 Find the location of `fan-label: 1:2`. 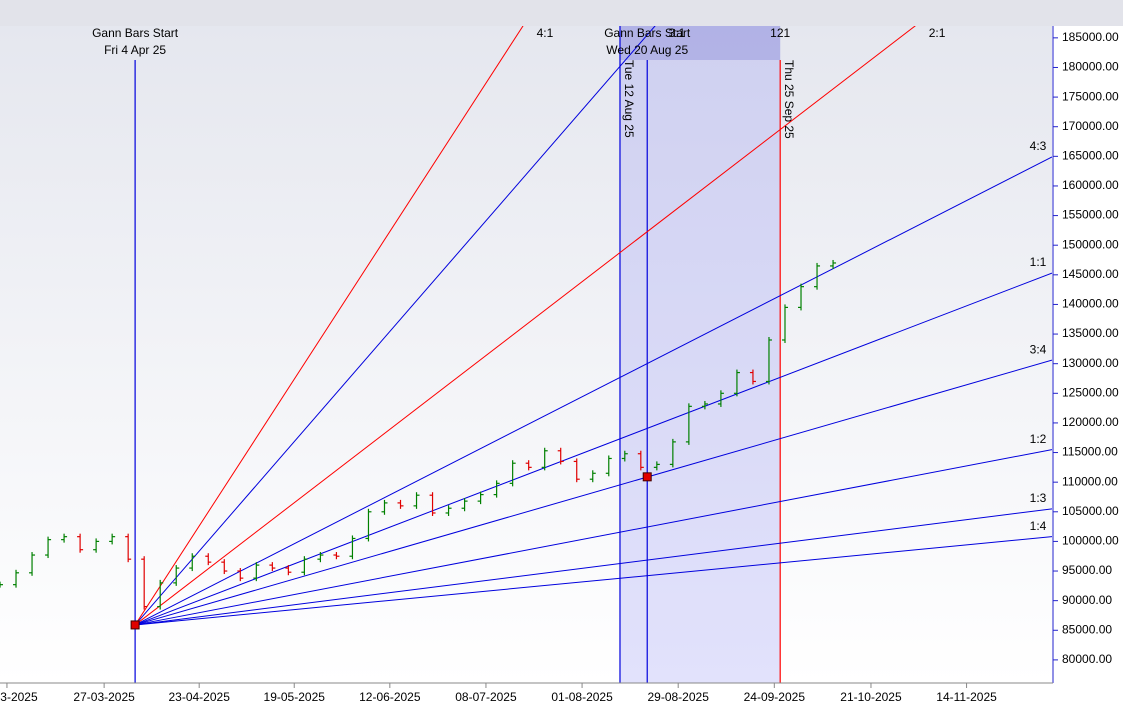

fan-label: 1:2 is located at coordinates (1038, 439).